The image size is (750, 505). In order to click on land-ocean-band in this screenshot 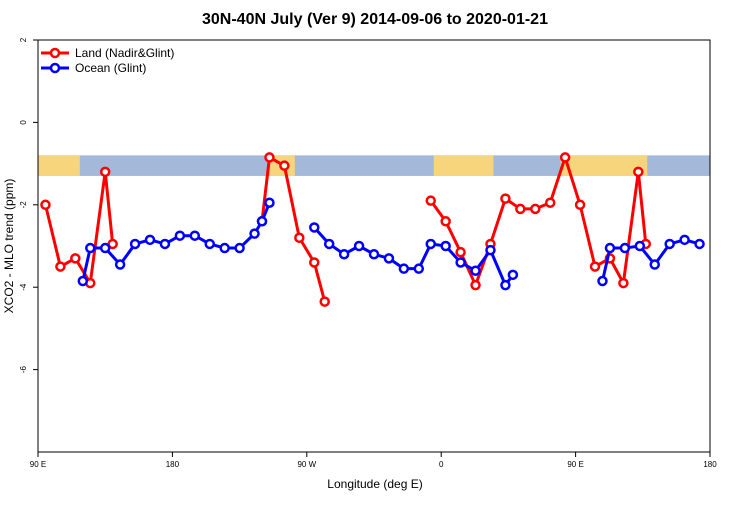, I will do `click(374, 165)`.